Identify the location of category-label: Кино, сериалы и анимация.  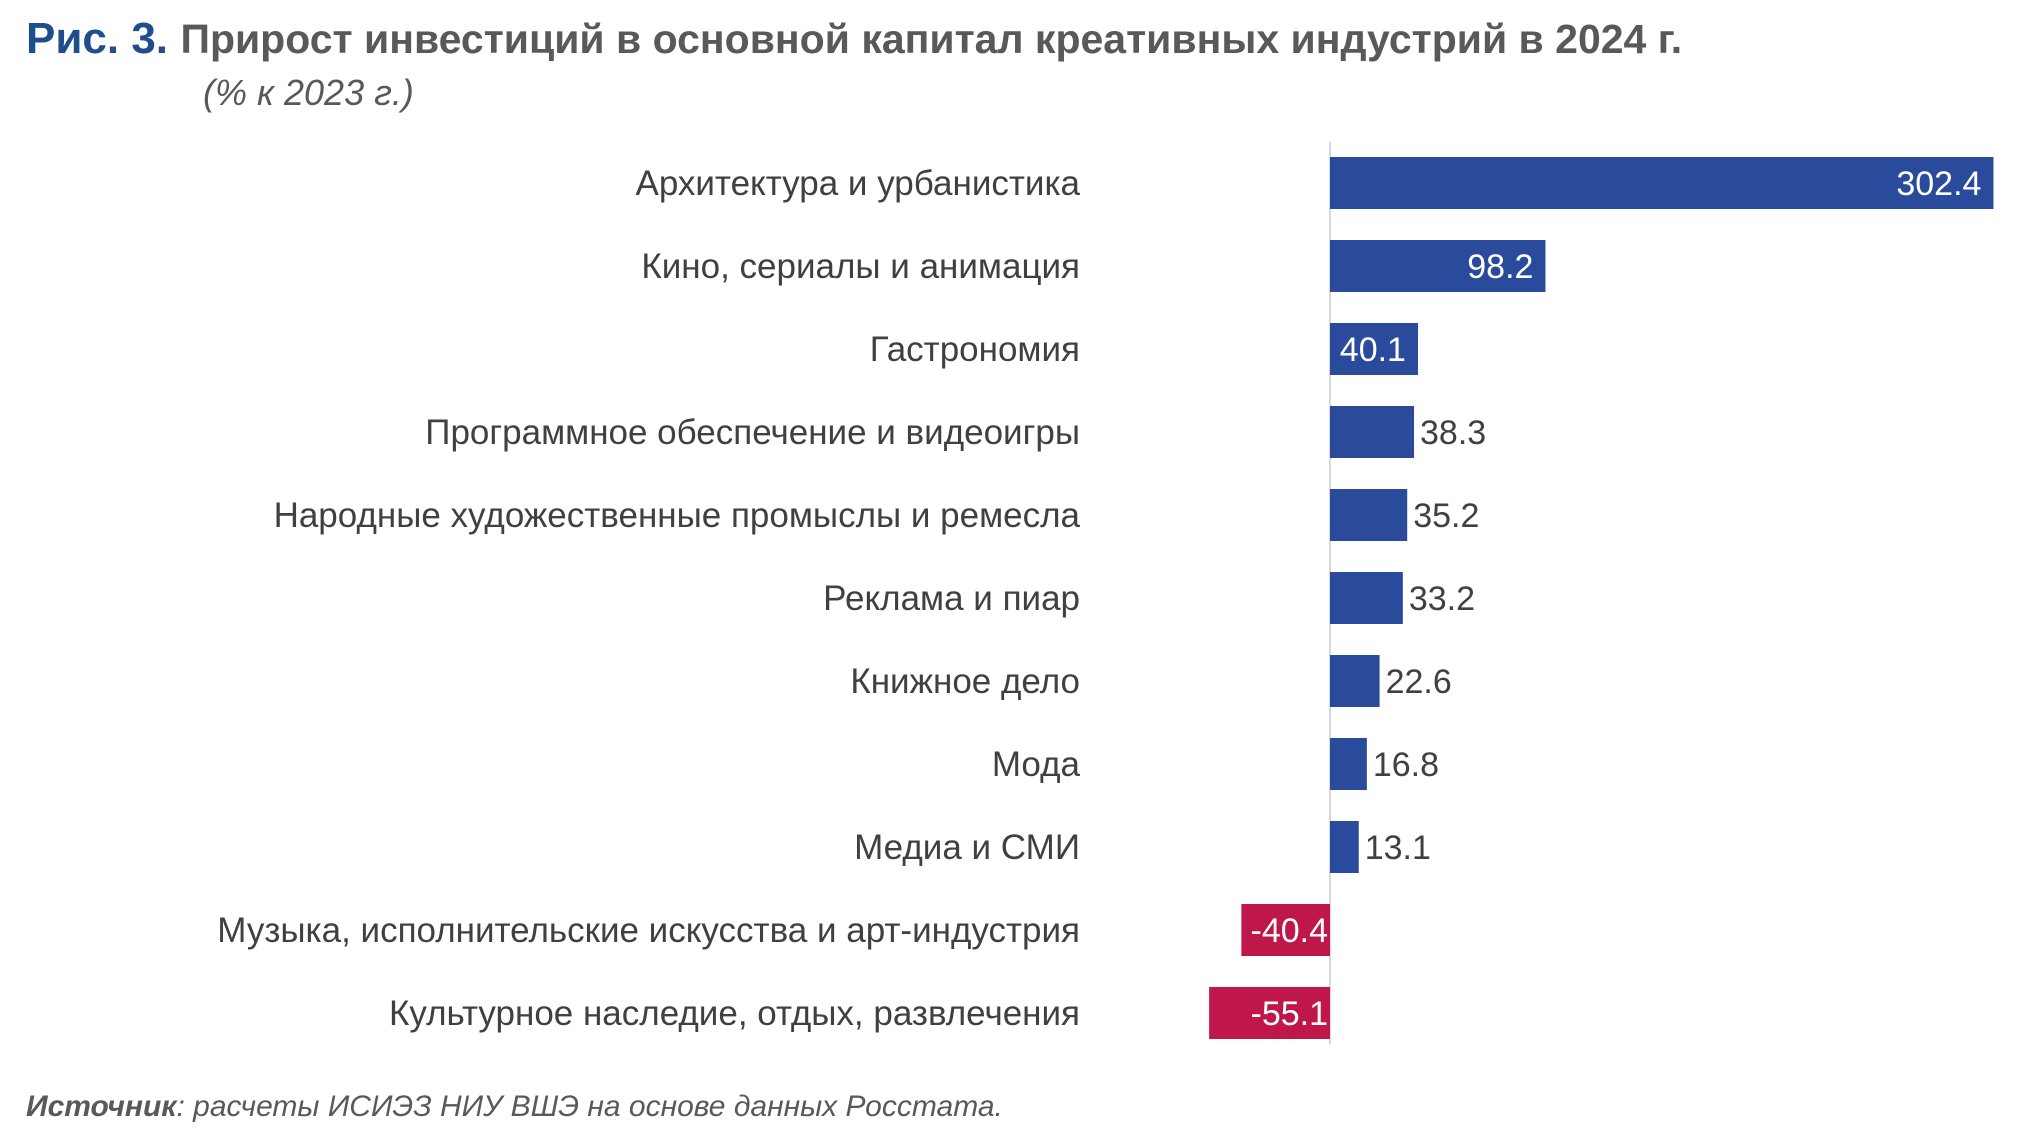
(860, 266).